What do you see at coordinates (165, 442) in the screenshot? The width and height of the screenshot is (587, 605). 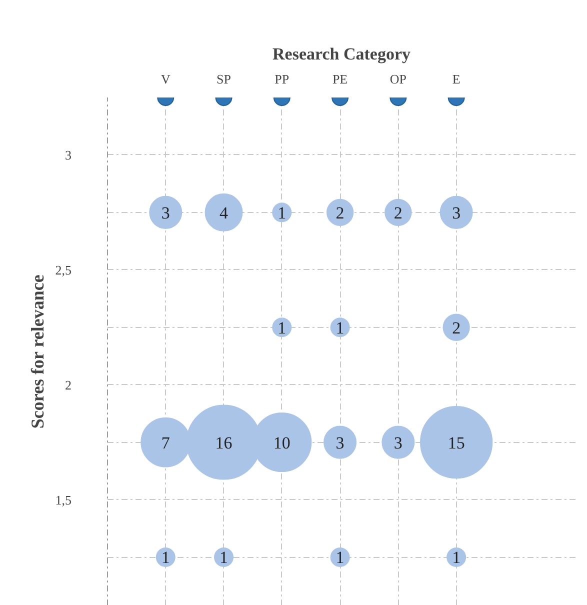 I see `data-label: 7` at bounding box center [165, 442].